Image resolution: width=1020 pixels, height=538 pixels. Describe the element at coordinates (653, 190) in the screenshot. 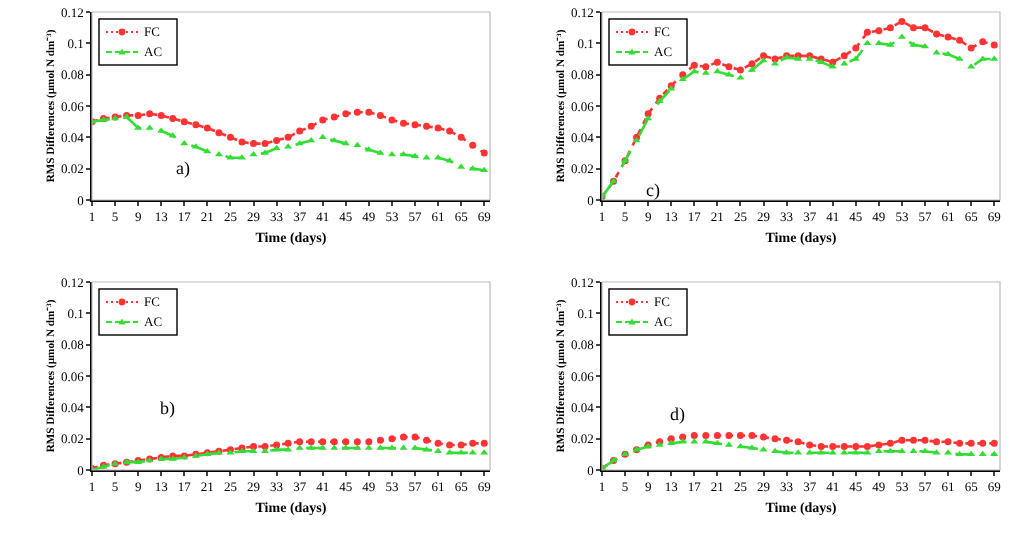

I see `annotation: c)` at that location.